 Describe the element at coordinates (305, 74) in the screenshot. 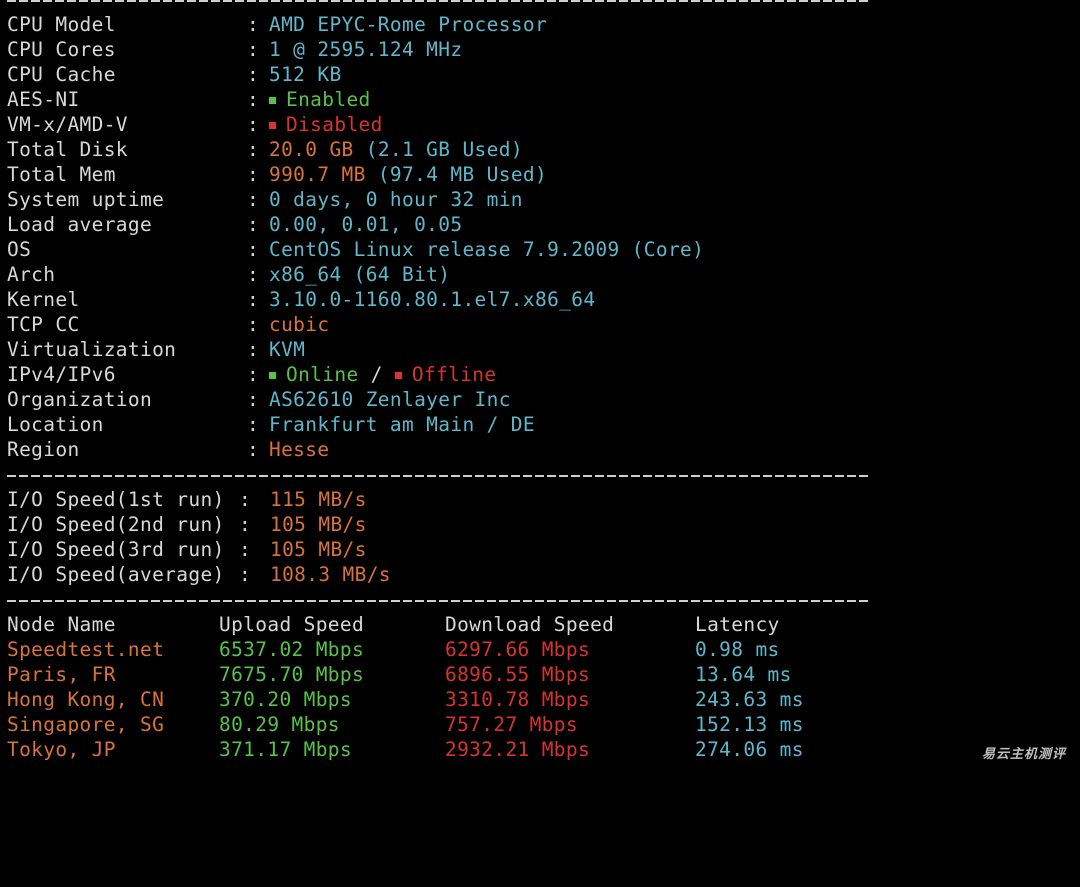

I see `info-value: 512 KB` at that location.